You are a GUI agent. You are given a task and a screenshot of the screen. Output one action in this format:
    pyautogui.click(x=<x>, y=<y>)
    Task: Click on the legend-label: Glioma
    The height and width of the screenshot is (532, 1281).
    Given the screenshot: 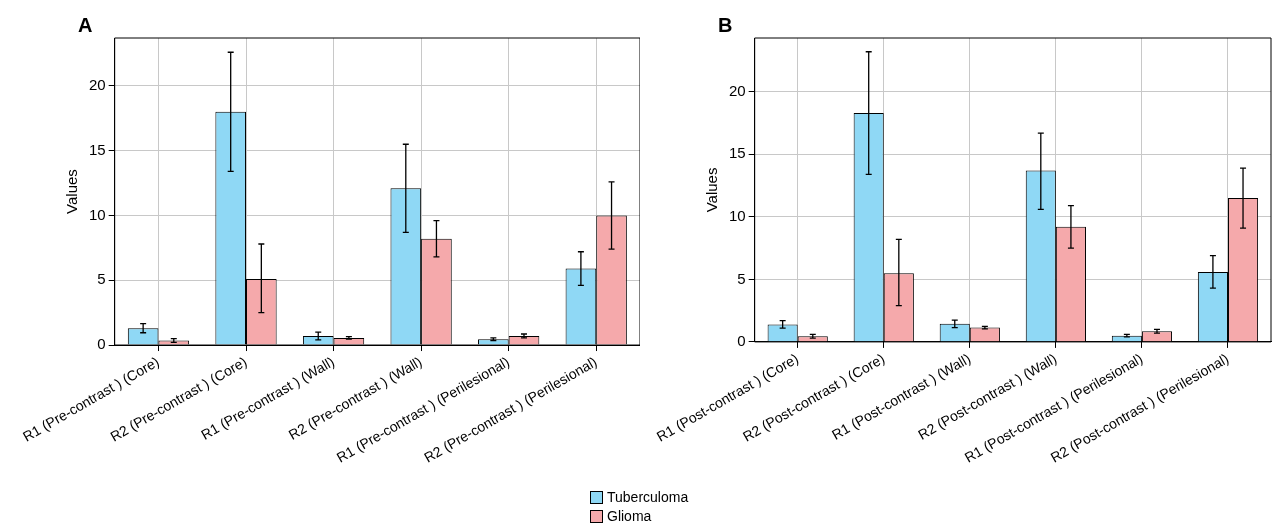 What is the action you would take?
    pyautogui.click(x=629, y=516)
    